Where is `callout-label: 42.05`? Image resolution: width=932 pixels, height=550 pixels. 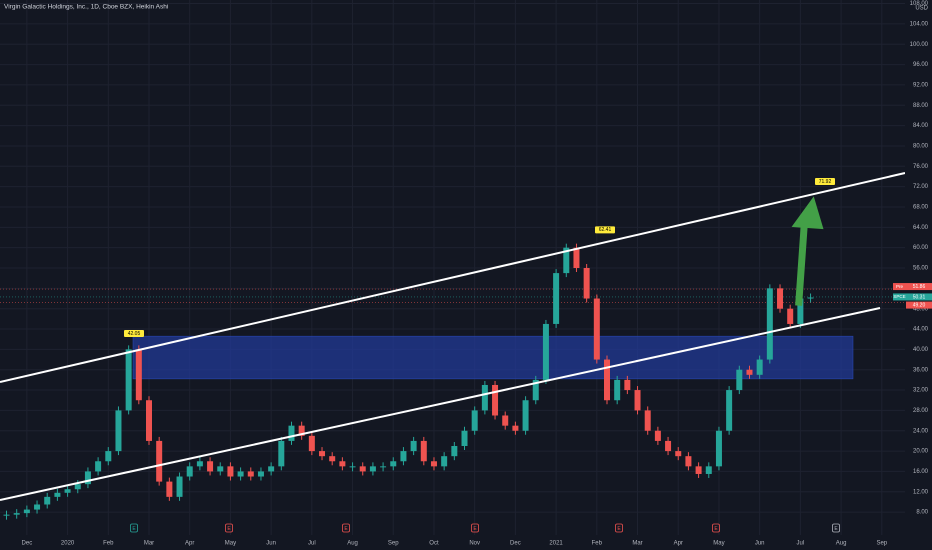 callout-label: 42.05 is located at coordinates (134, 334).